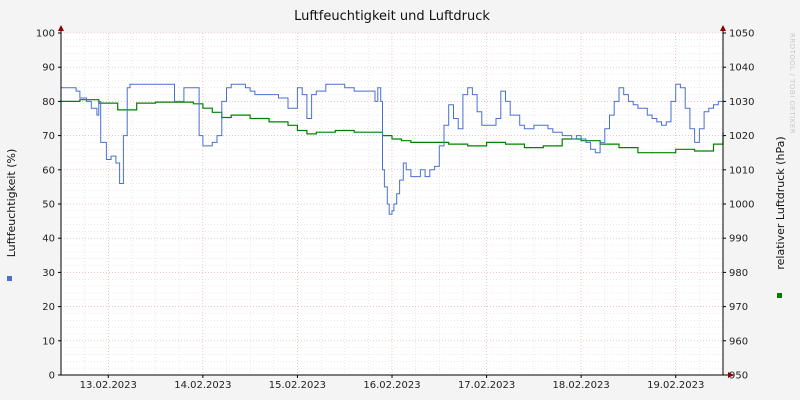  Describe the element at coordinates (738, 376) in the screenshot. I see `y-right-tick-label: 950` at that location.